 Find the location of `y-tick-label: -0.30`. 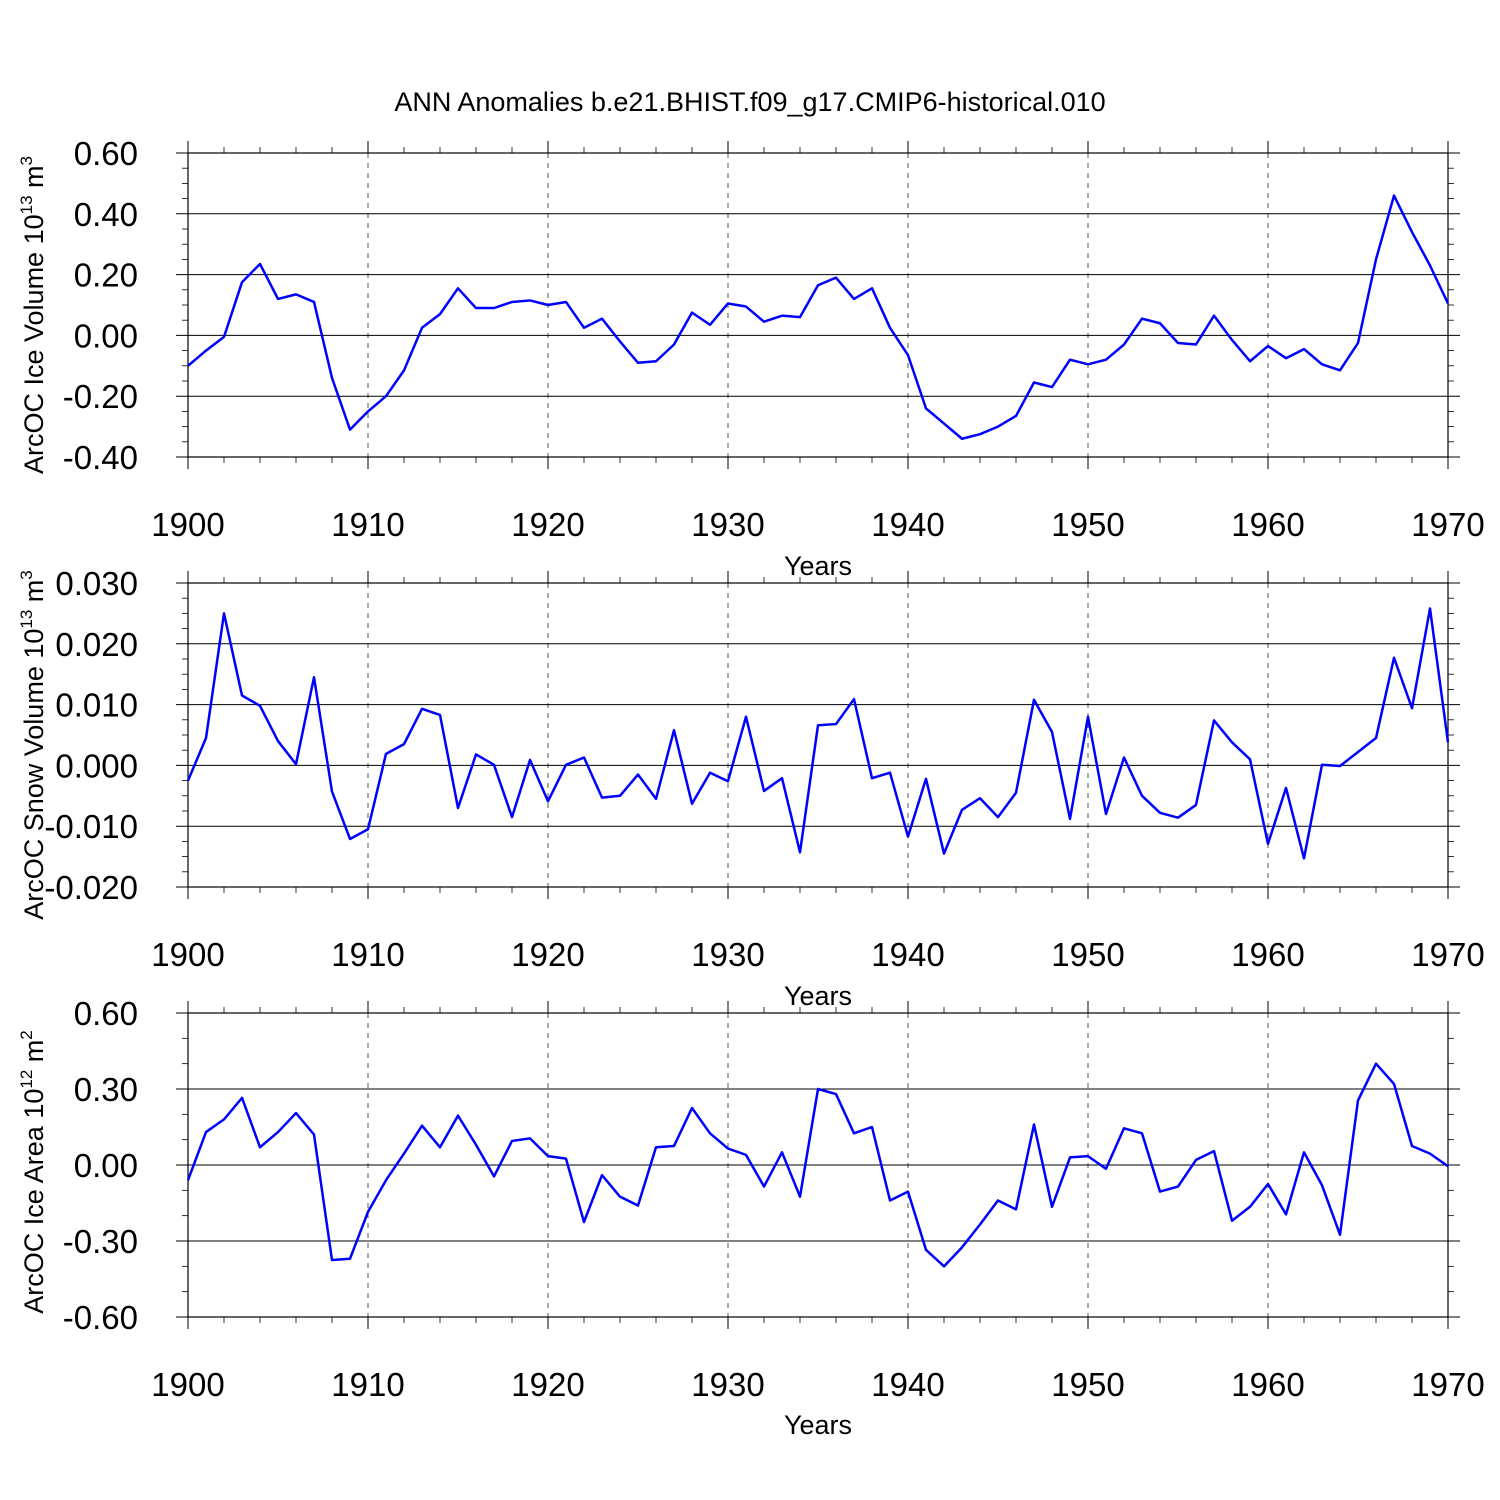

y-tick-label: -0.30 is located at coordinates (100, 1241).